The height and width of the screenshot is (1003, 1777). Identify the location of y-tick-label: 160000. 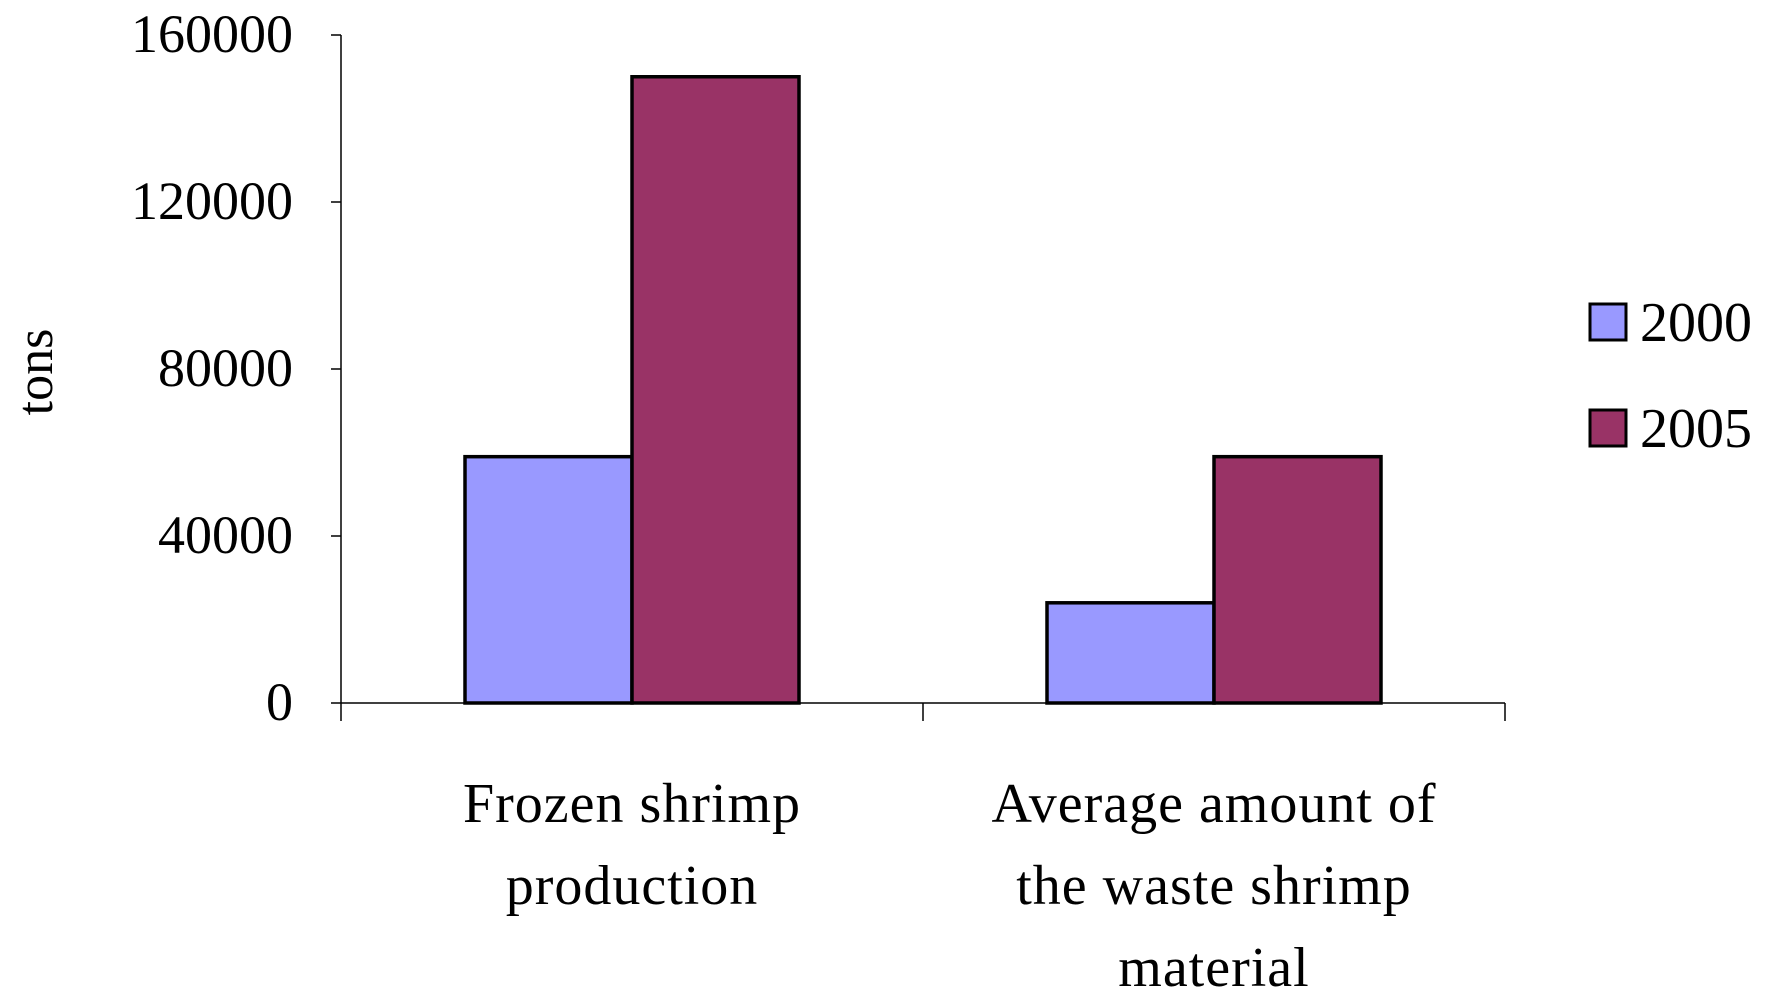
(212, 34).